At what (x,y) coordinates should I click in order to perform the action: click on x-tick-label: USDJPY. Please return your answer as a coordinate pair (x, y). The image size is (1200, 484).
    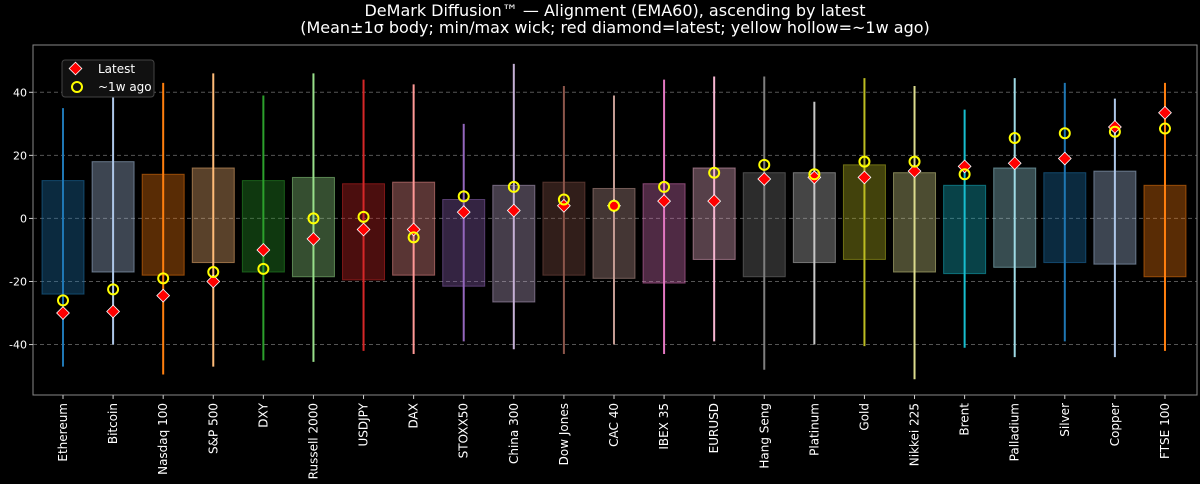
    Looking at the image, I should click on (364, 424).